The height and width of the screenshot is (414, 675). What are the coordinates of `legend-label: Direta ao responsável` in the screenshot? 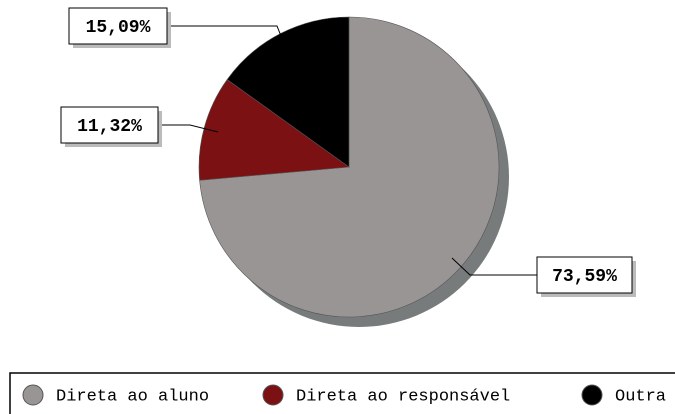 It's located at (403, 396).